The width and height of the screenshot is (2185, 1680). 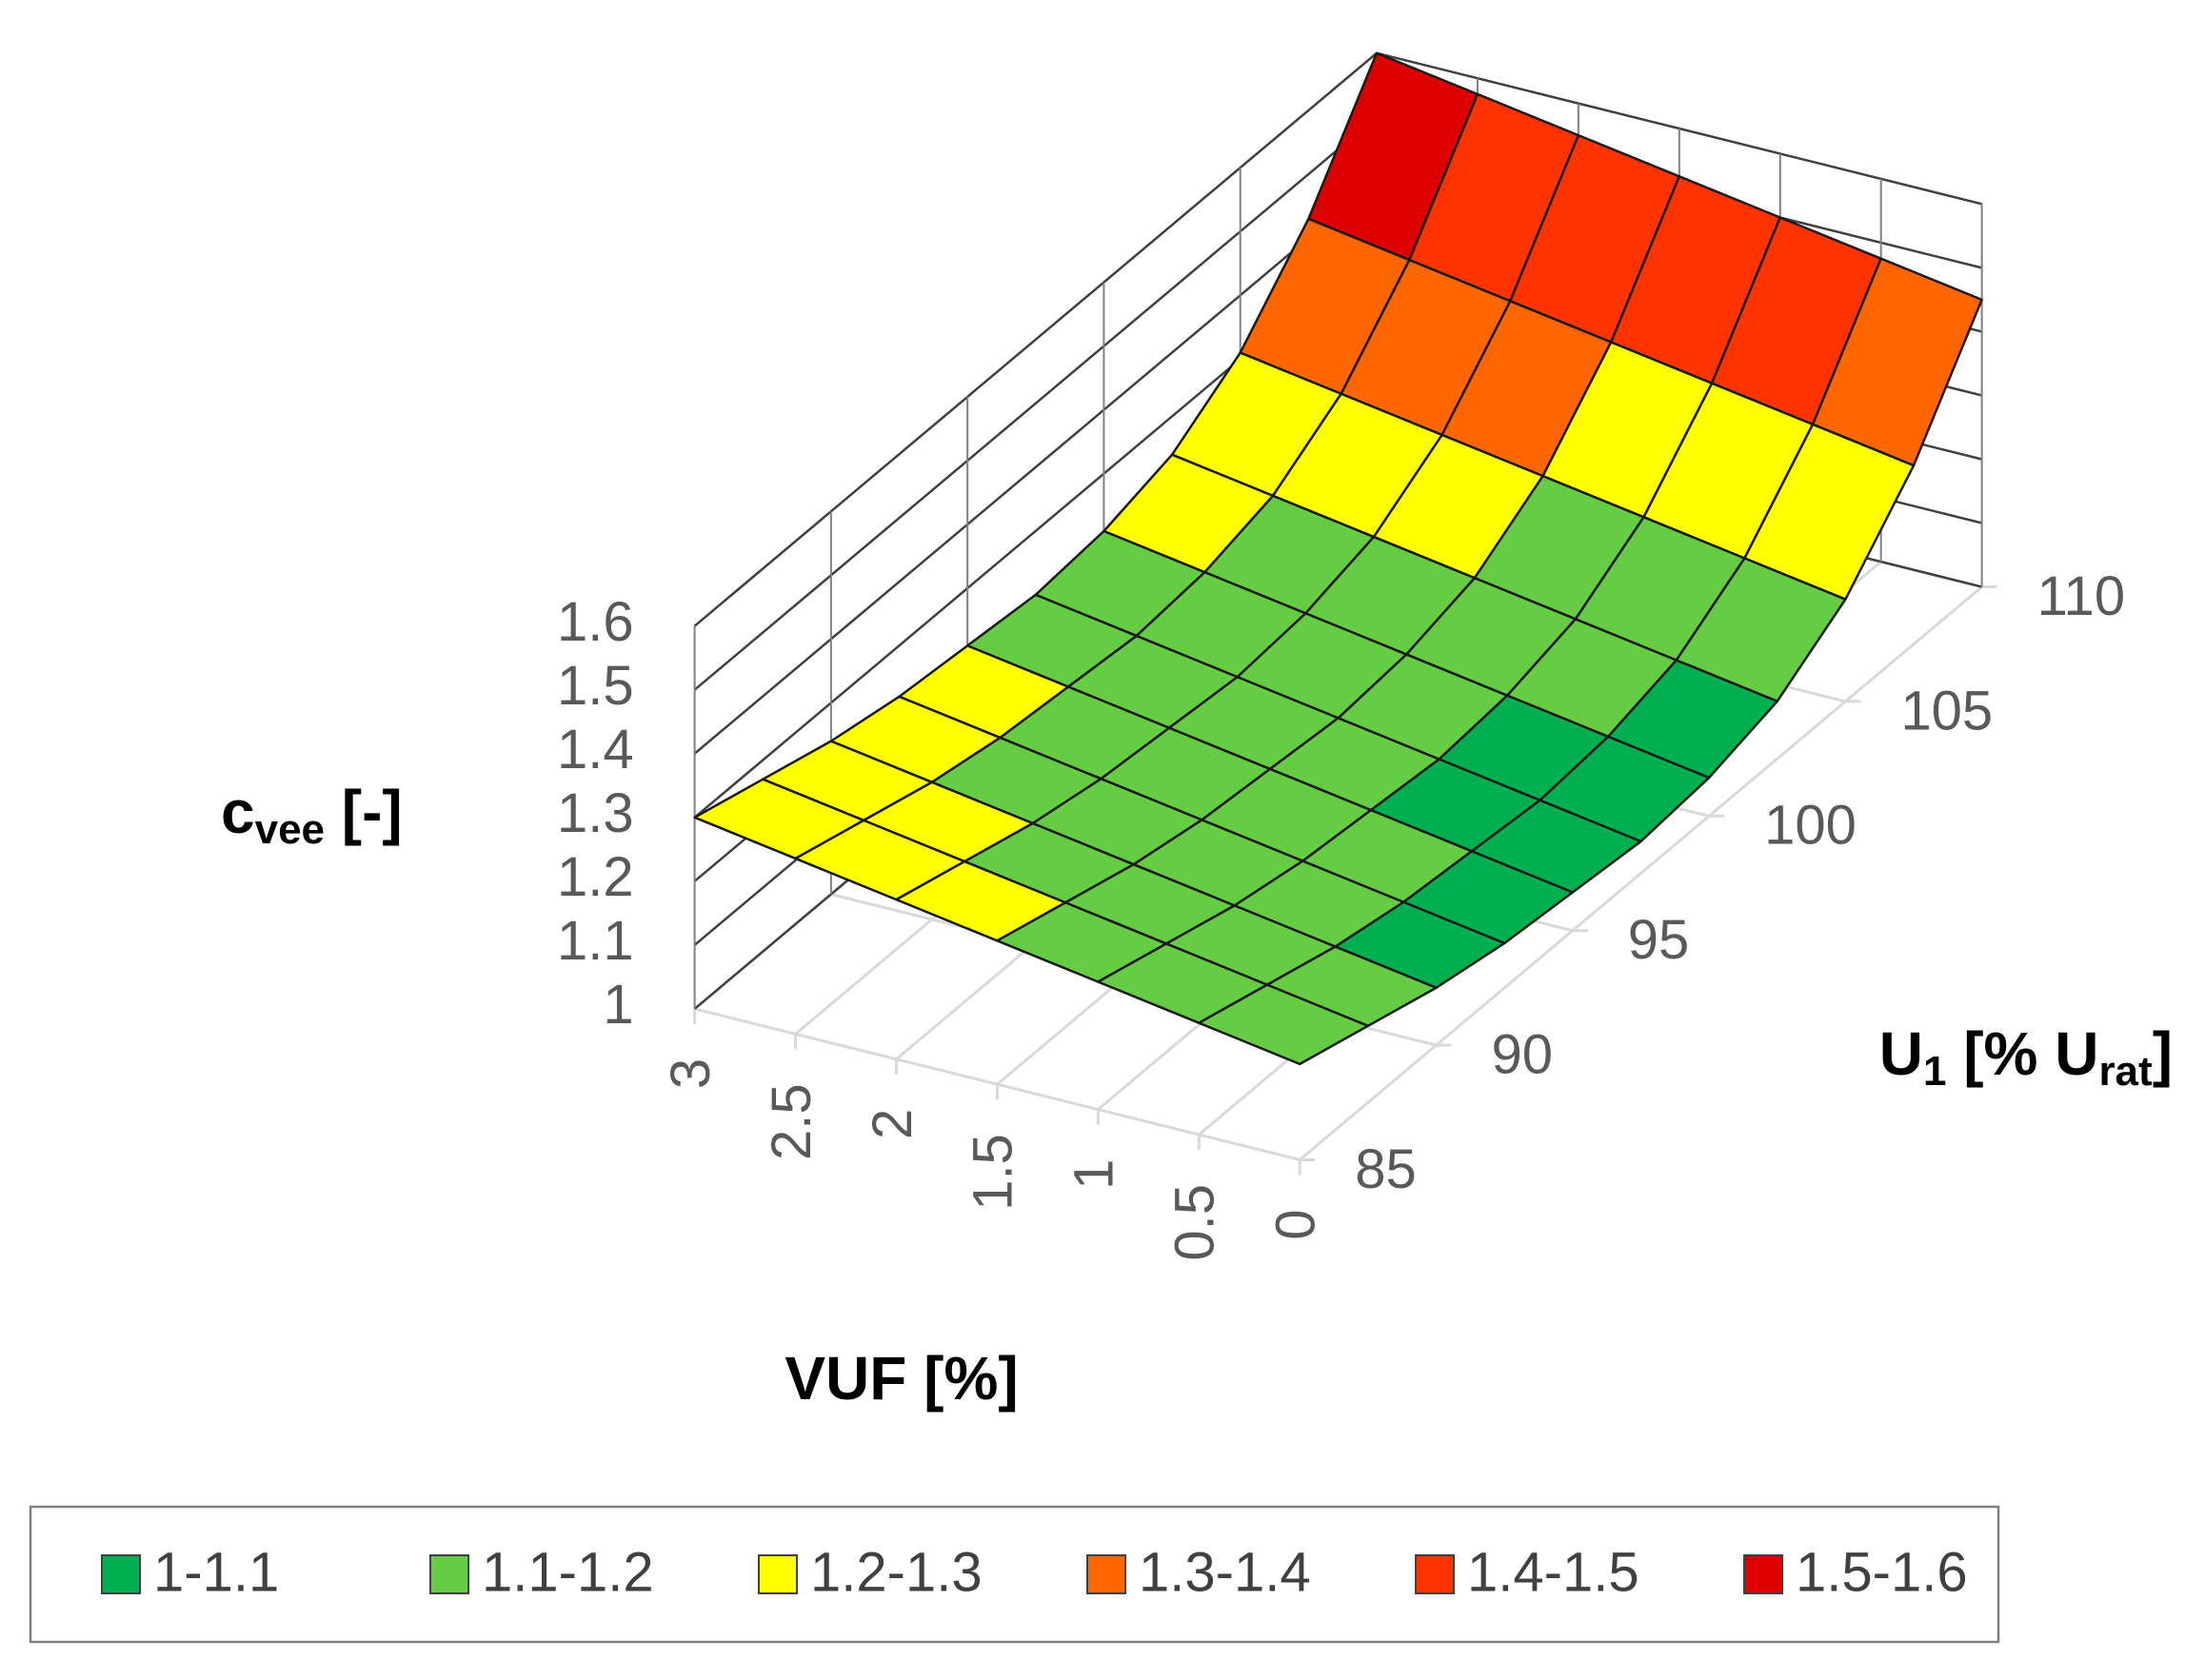 What do you see at coordinates (1553, 1572) in the screenshot?
I see `legend-label: 1.4-1.5` at bounding box center [1553, 1572].